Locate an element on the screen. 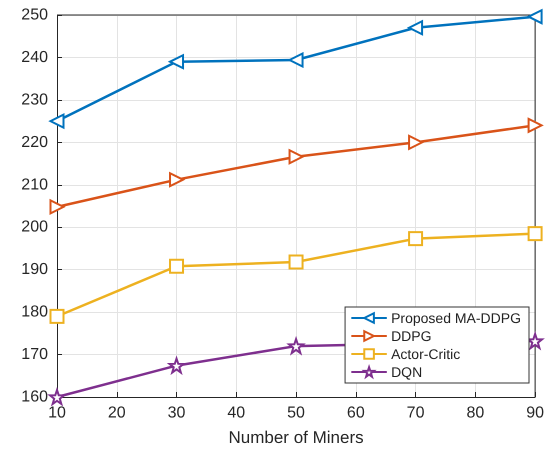  legend-label: Actor-Critic is located at coordinates (425, 354).